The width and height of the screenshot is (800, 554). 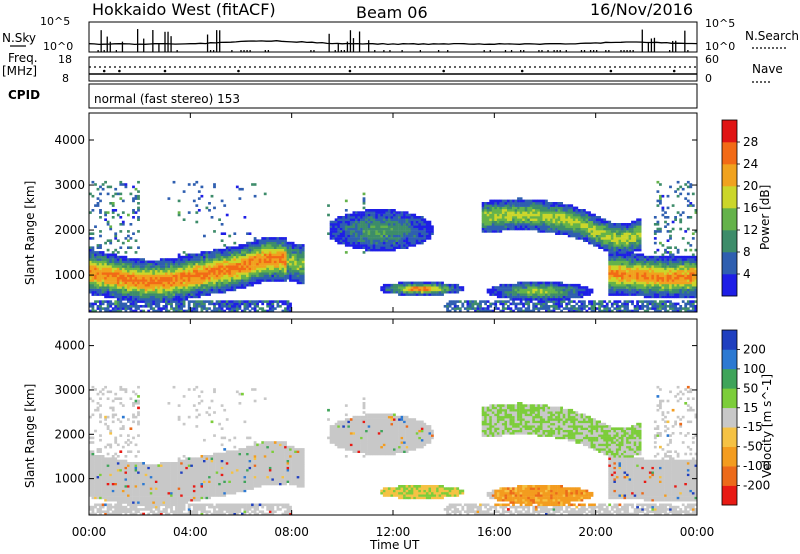 What do you see at coordinates (611, 71) in the screenshot?
I see `freq-marker` at bounding box center [611, 71].